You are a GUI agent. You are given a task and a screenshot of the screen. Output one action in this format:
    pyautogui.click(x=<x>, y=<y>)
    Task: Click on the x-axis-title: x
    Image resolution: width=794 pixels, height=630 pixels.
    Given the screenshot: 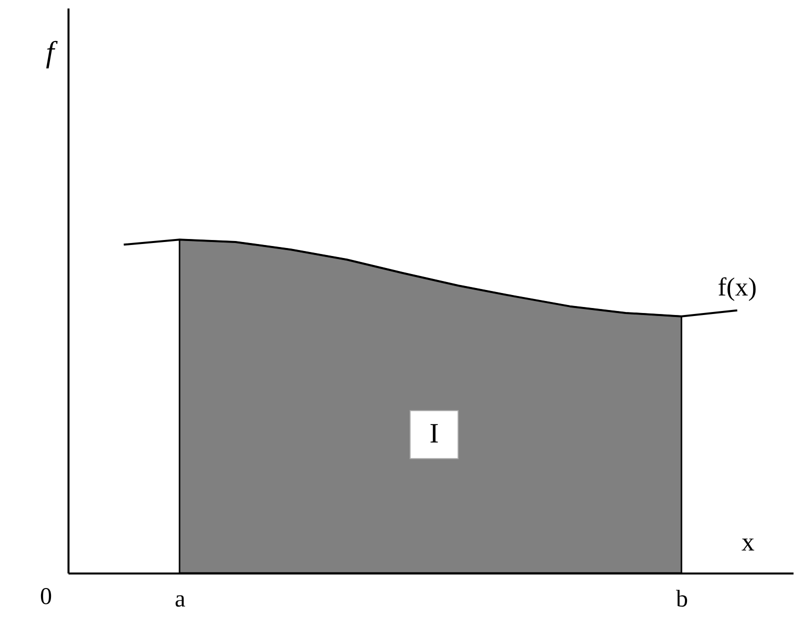 What is the action you would take?
    pyautogui.click(x=748, y=542)
    